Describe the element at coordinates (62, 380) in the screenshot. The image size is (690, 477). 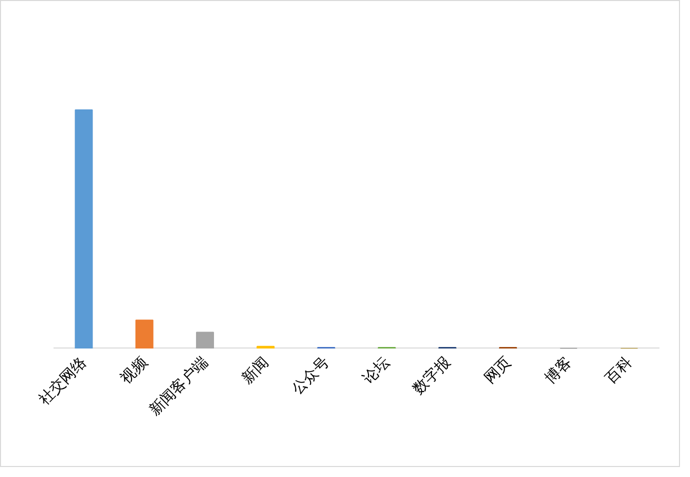
I see `x-tick-label: 社交网络` at that location.